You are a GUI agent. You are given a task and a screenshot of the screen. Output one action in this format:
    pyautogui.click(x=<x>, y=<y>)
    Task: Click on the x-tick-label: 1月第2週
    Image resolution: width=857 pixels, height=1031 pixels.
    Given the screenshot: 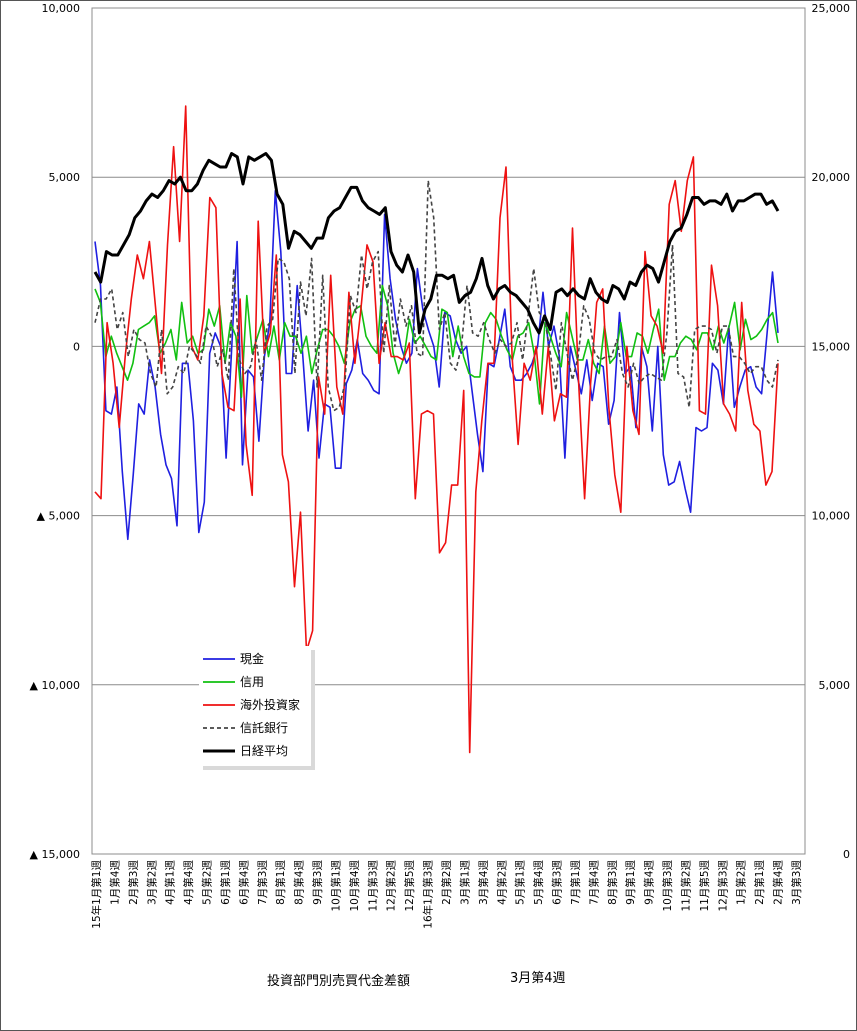 What is the action you would take?
    pyautogui.click(x=741, y=882)
    